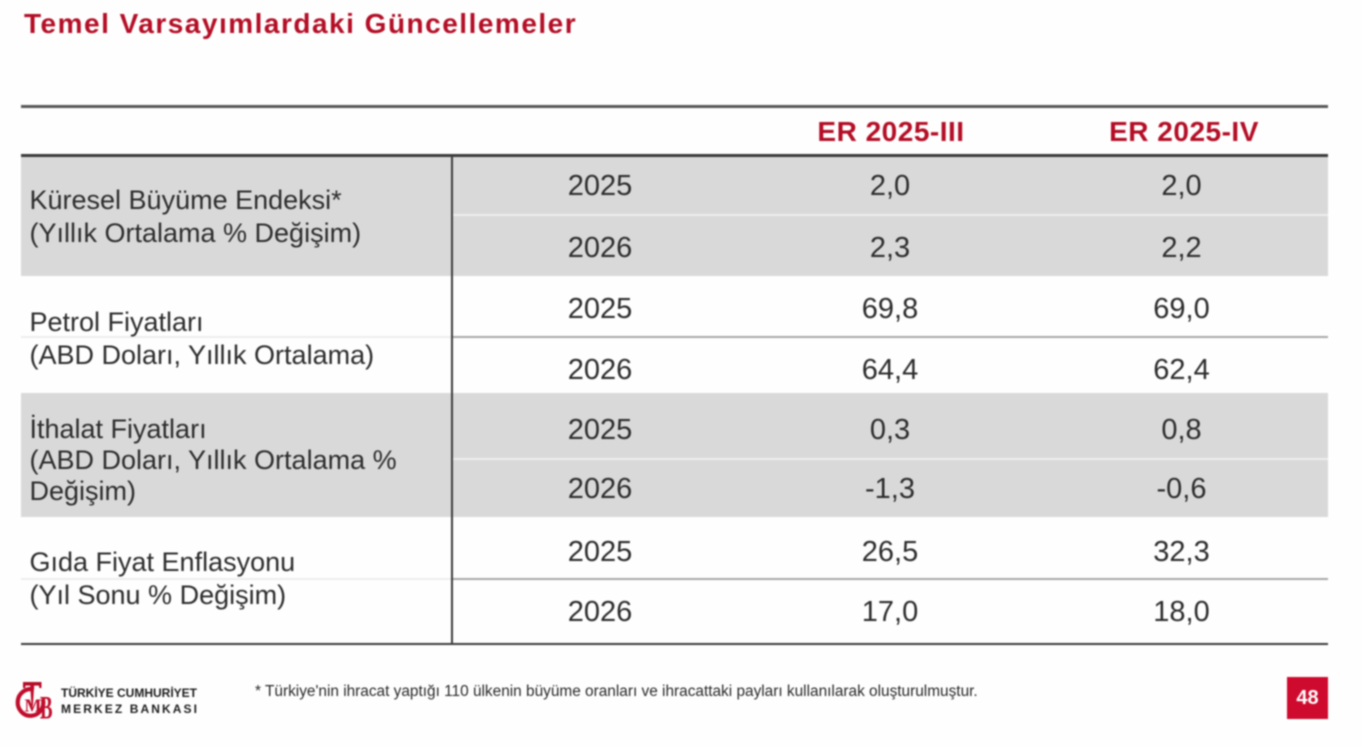  I want to click on svg-text: B, so click(46, 705).